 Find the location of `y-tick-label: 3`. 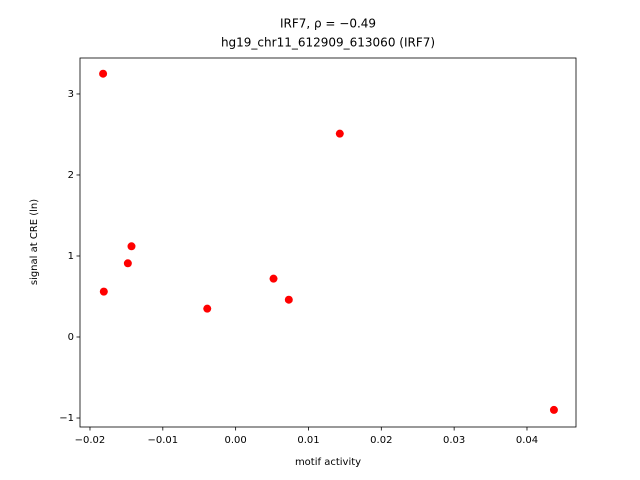

y-tick-label: 3 is located at coordinates (71, 94).